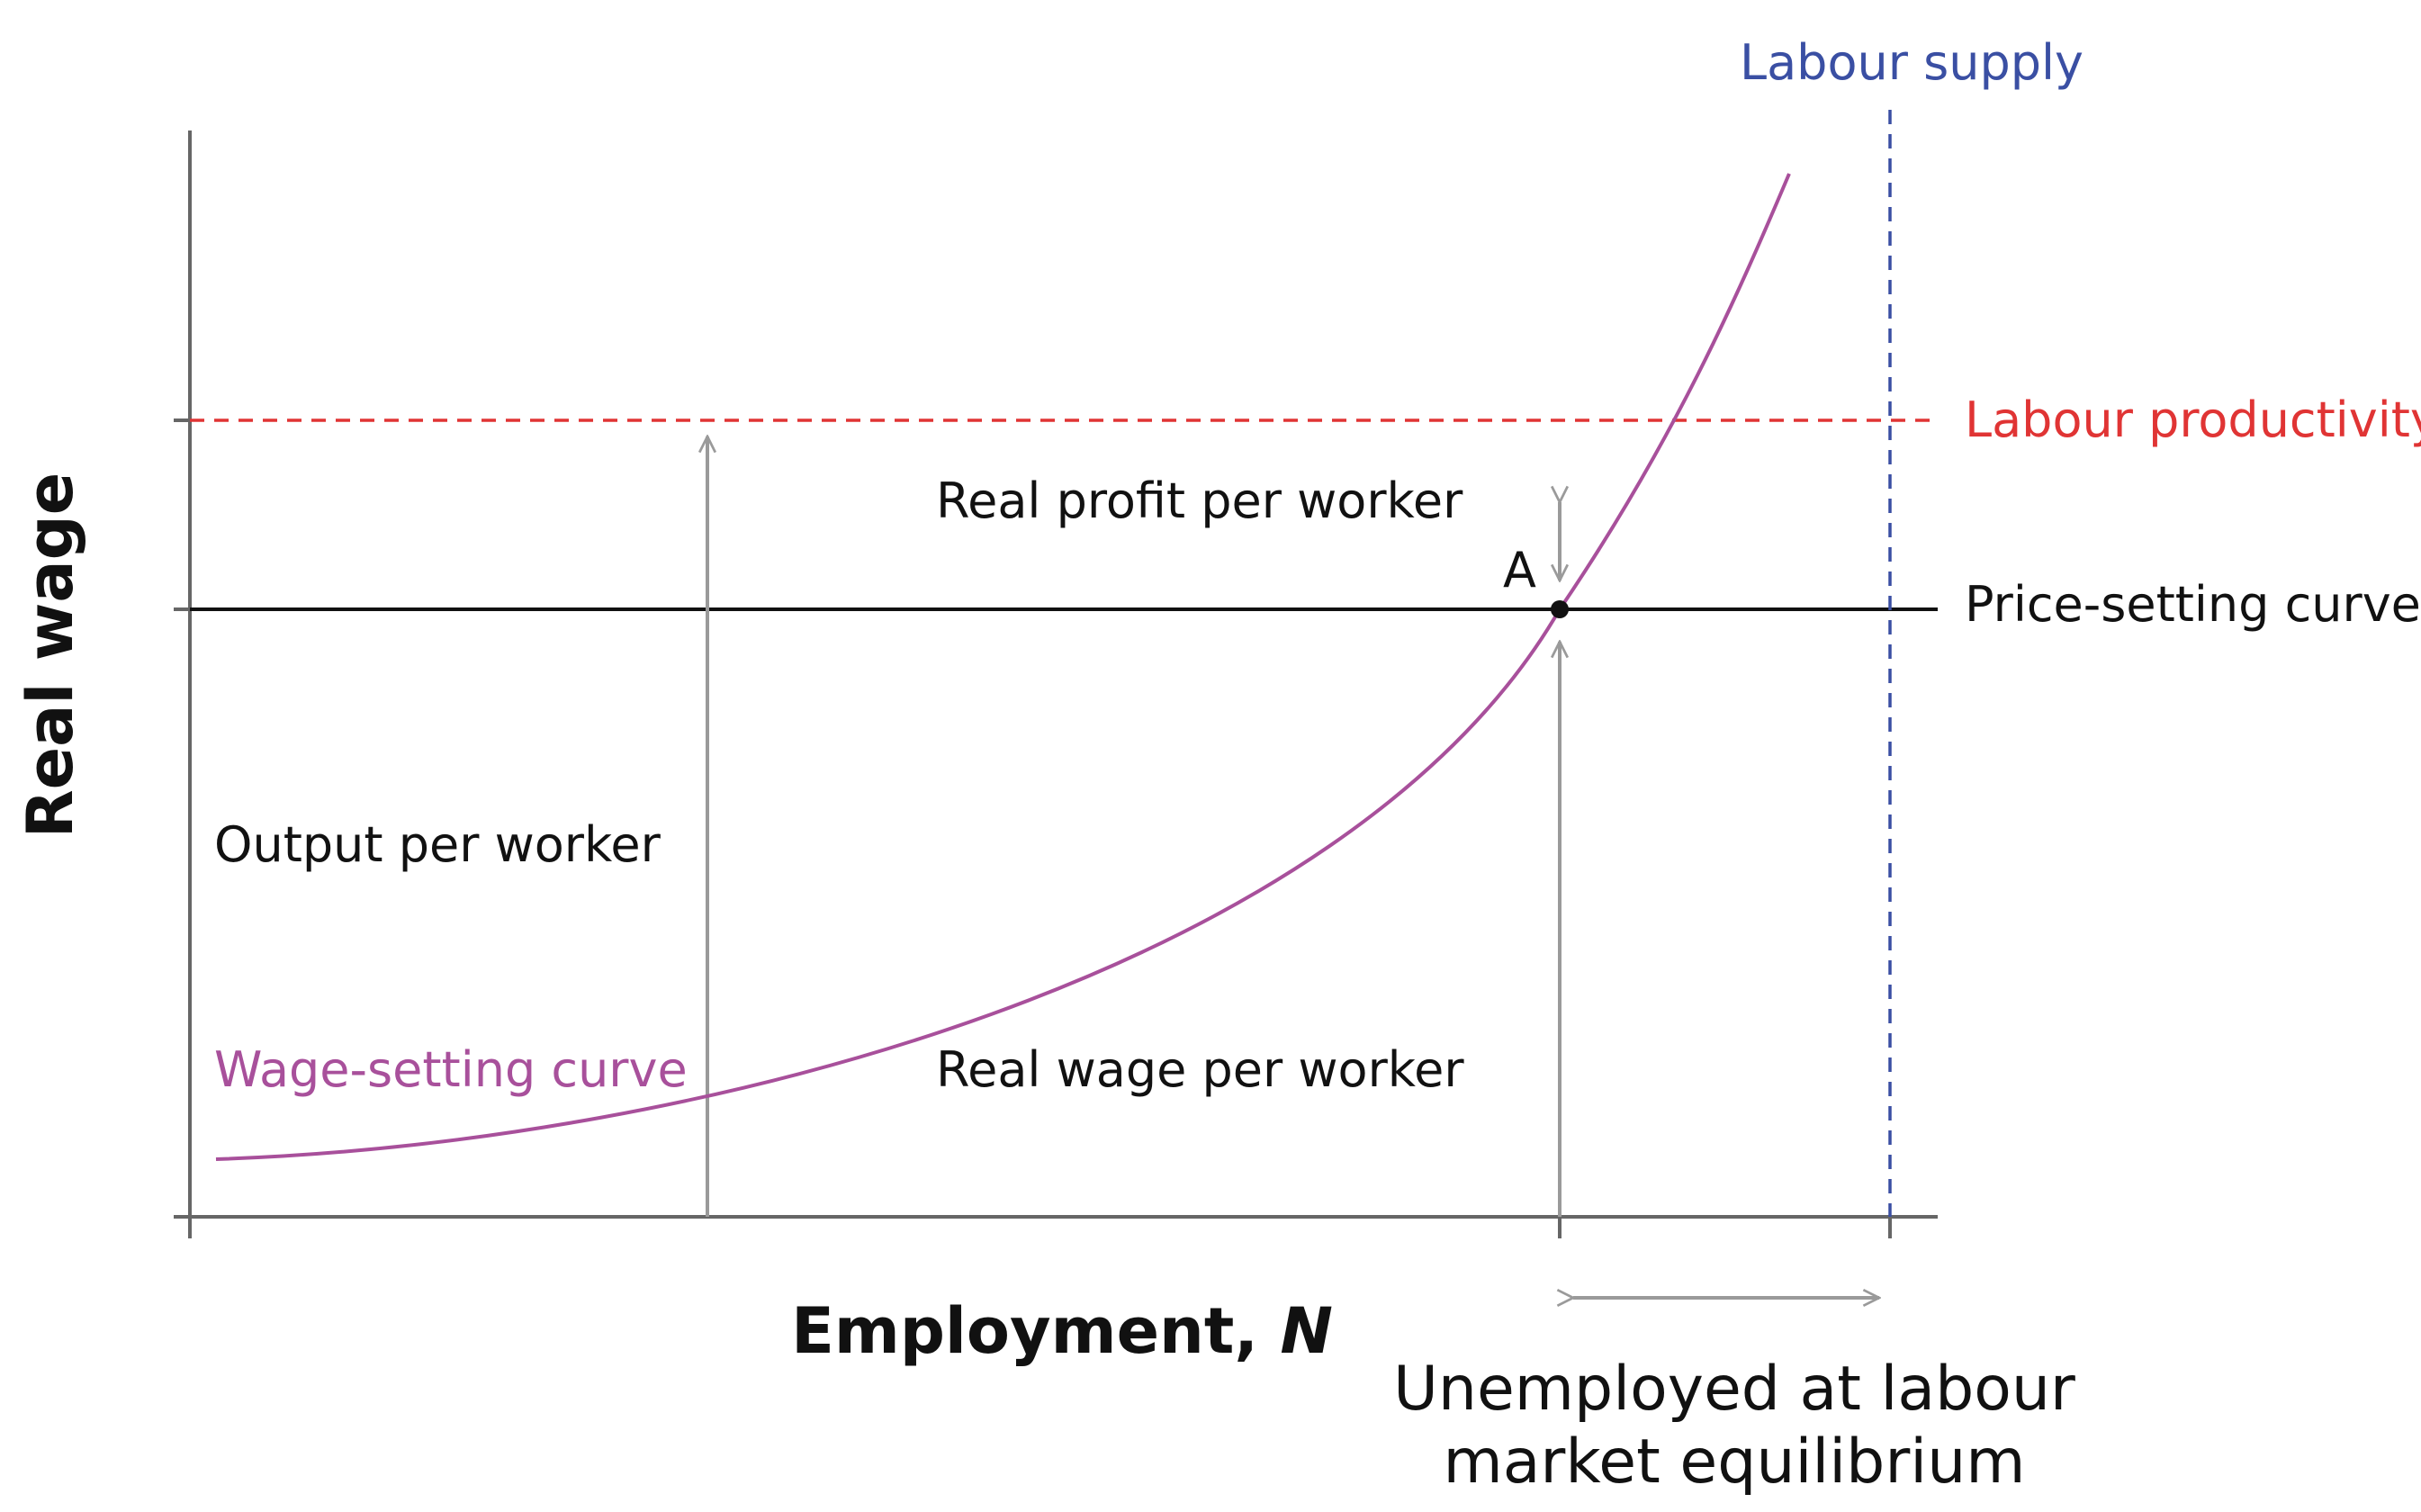 The width and height of the screenshot is (2421, 1512). Describe the element at coordinates (1912, 62) in the screenshot. I see `labour-supply-label: Labour supply` at that location.